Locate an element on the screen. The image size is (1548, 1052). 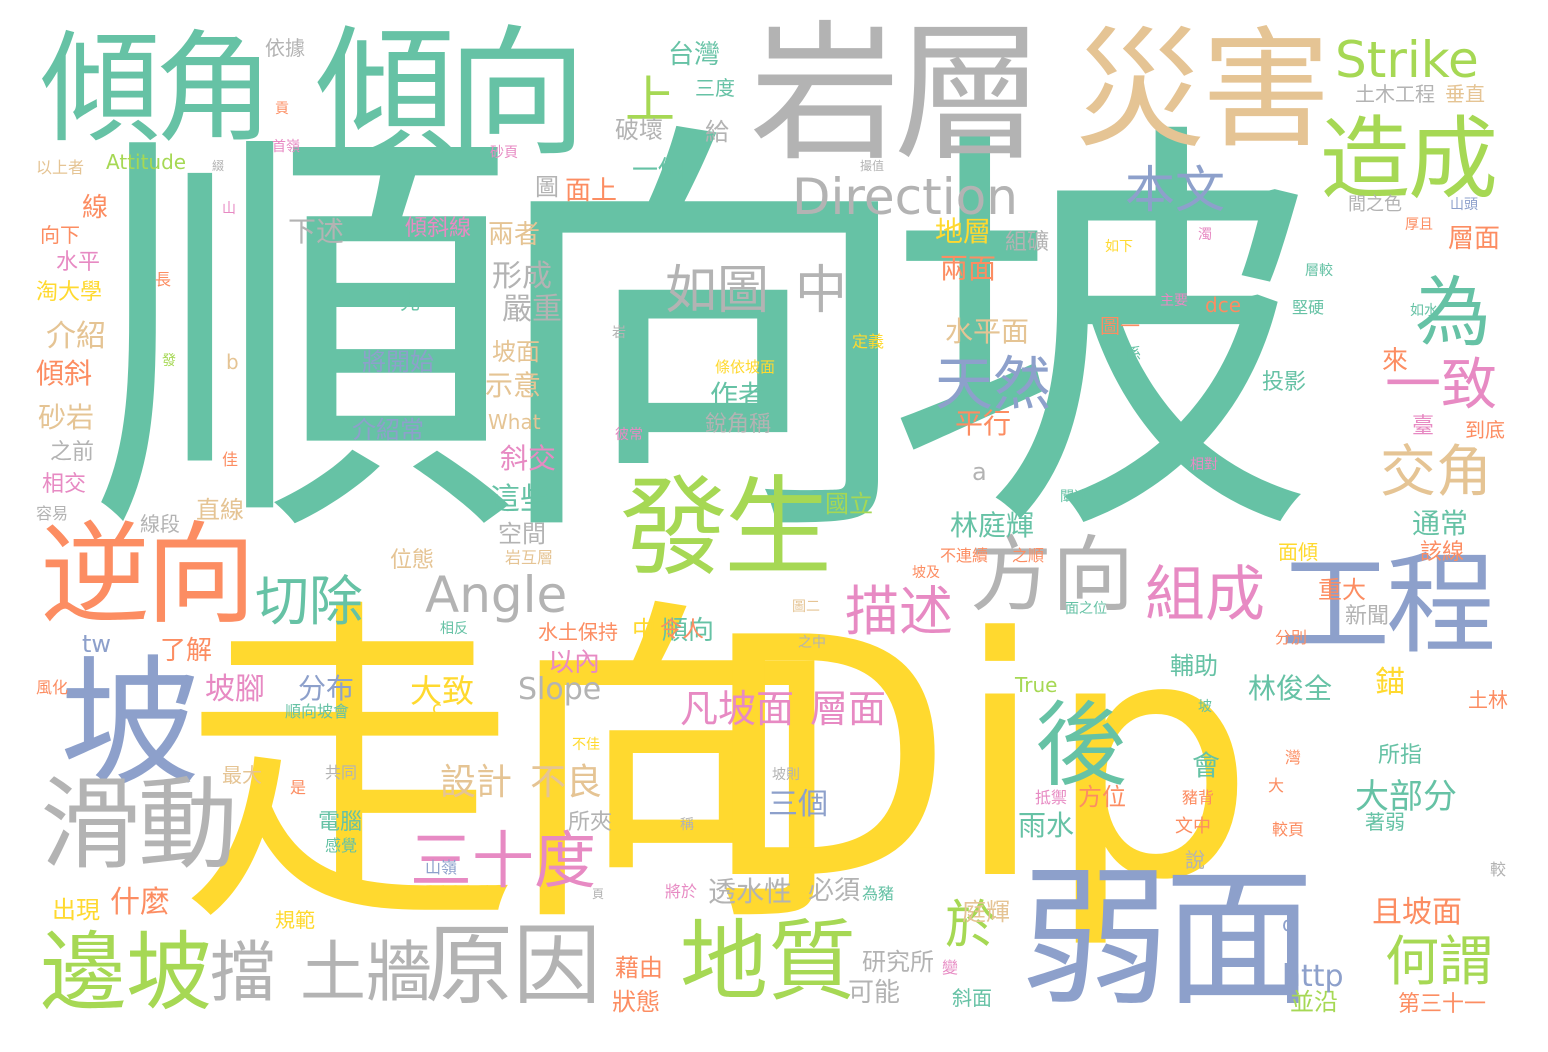
word-po-small: 坡 is located at coordinates (1205, 707).